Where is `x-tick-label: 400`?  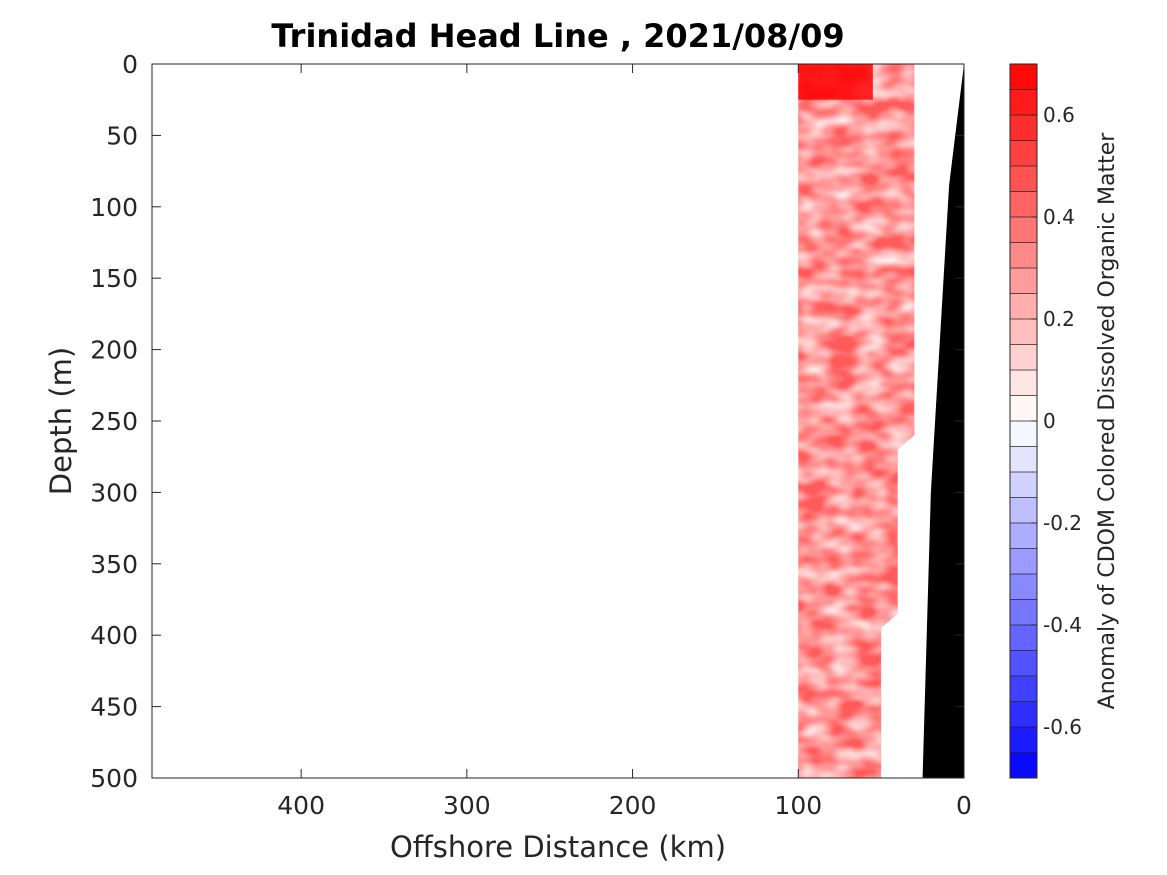 x-tick-label: 400 is located at coordinates (301, 805).